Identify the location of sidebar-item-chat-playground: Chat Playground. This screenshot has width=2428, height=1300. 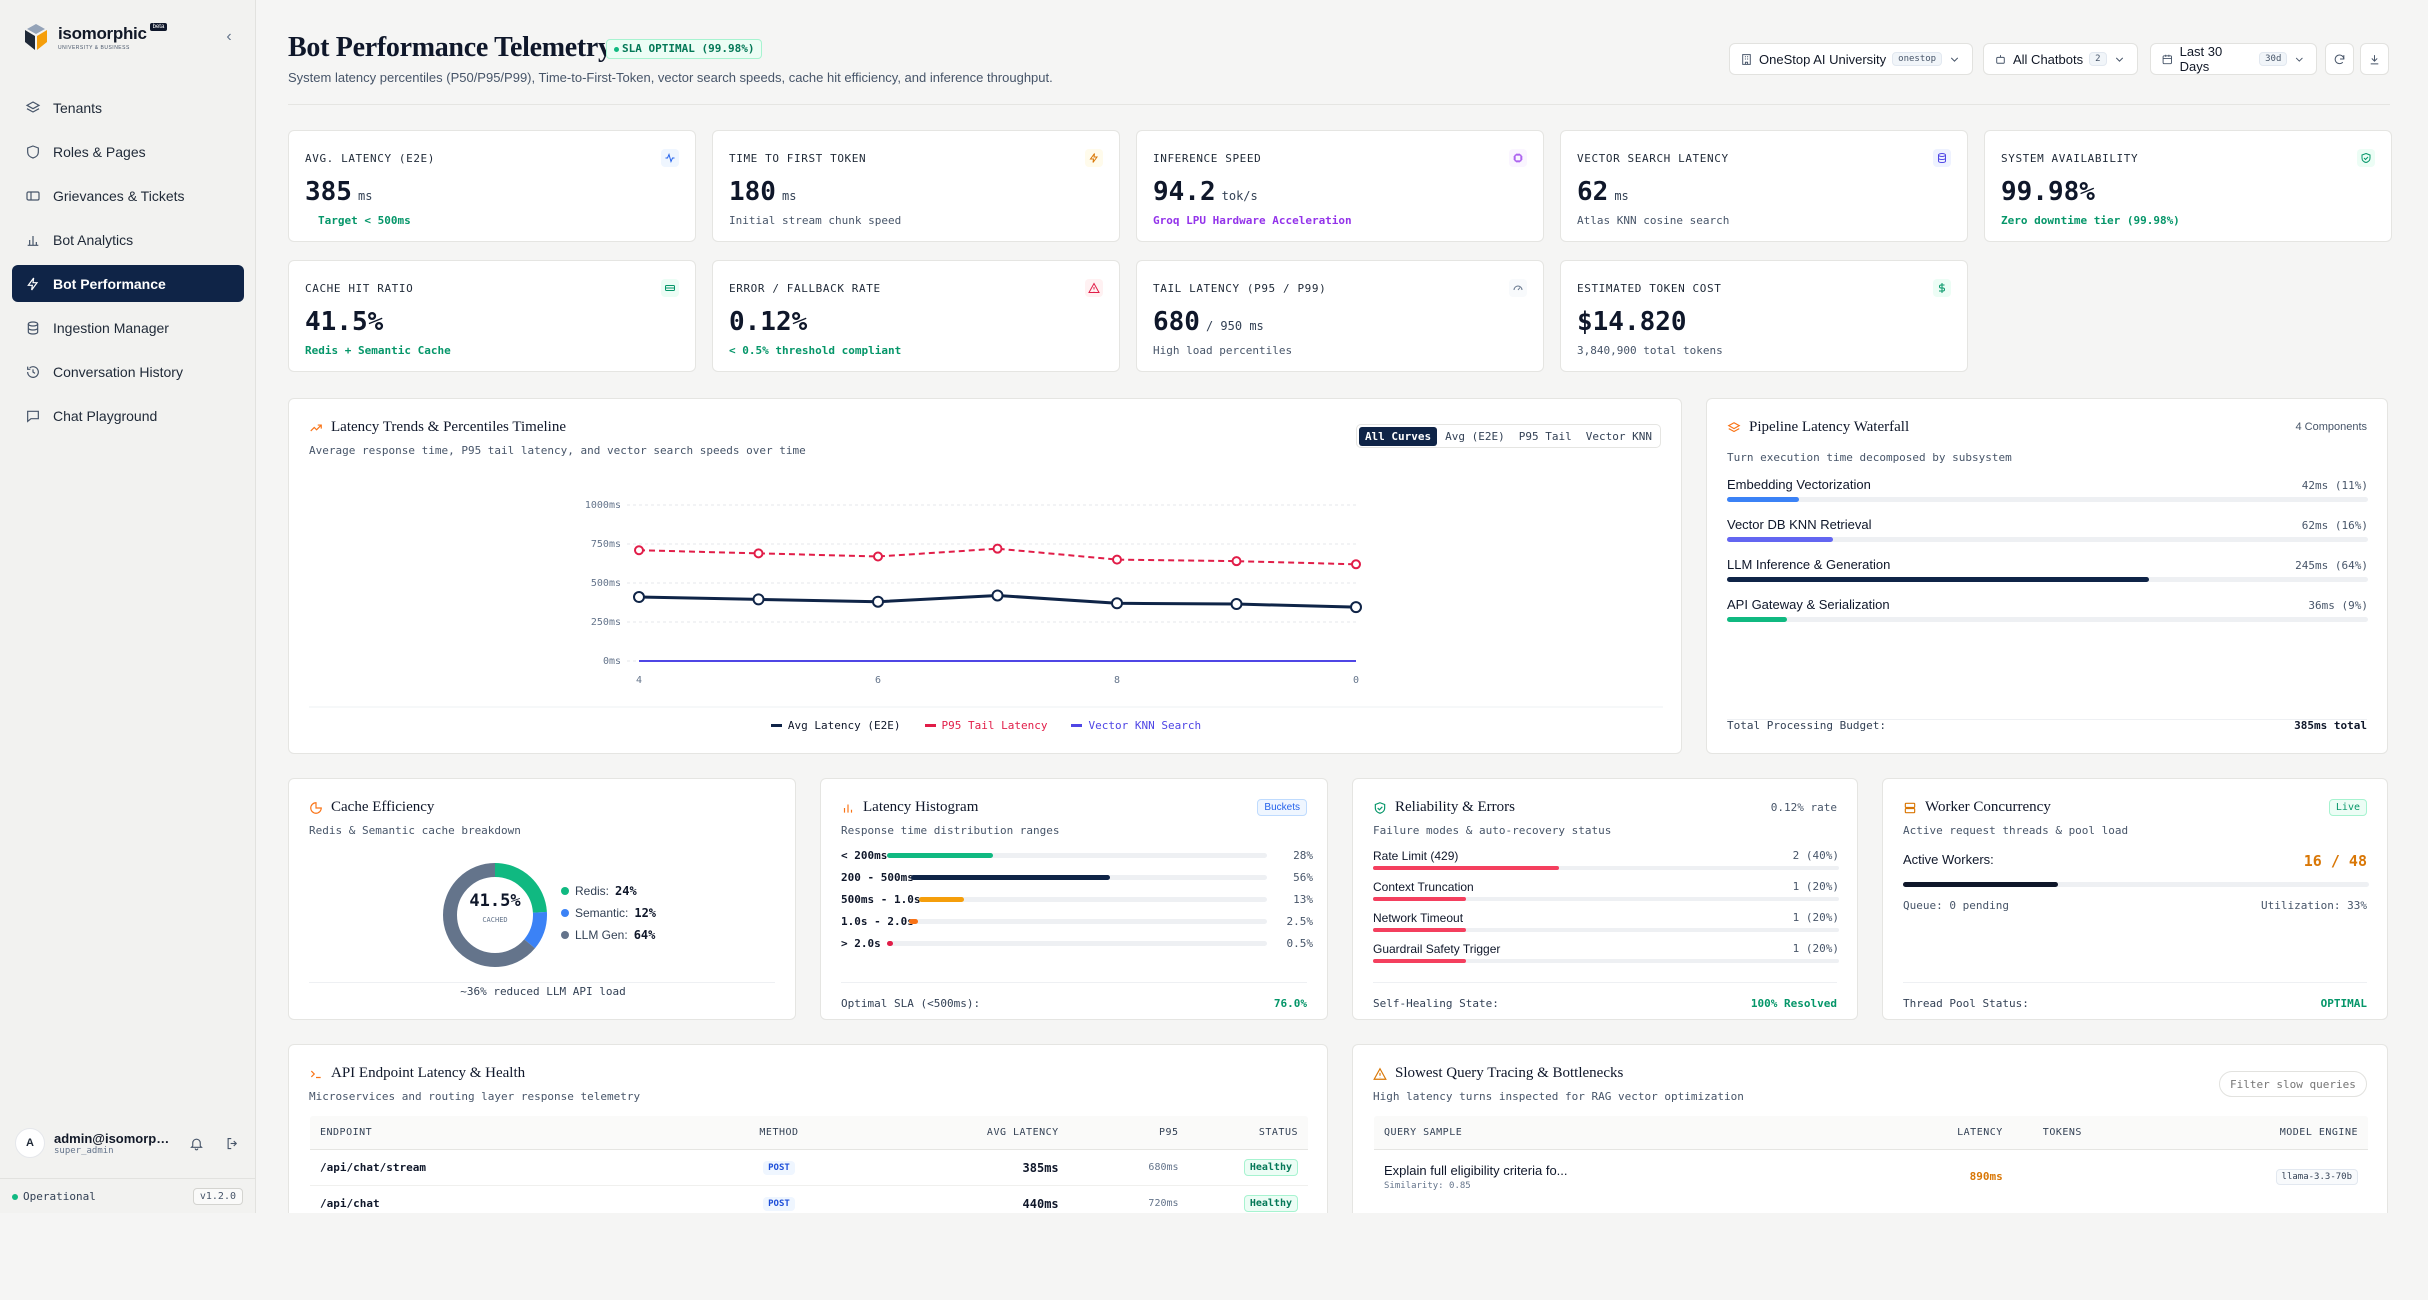
(128, 415).